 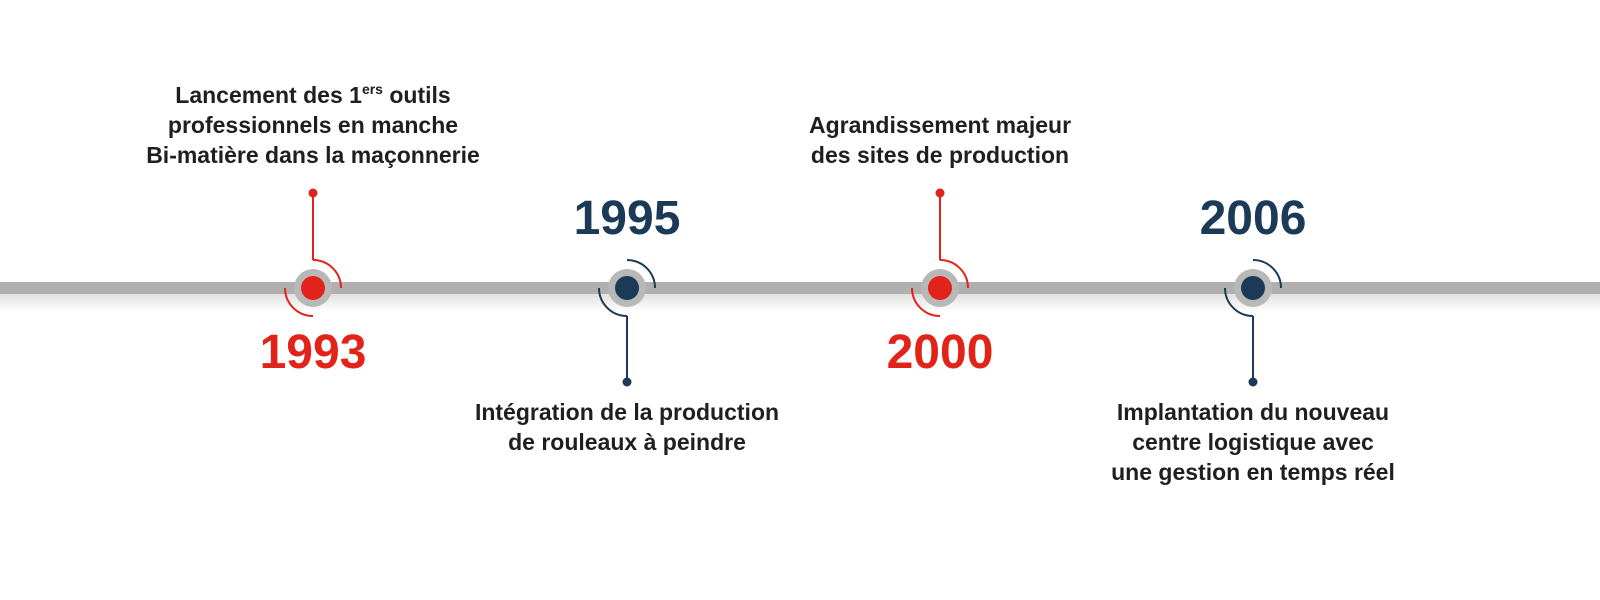 I want to click on description-line: Lancement des 1ers outils, so click(x=312, y=94).